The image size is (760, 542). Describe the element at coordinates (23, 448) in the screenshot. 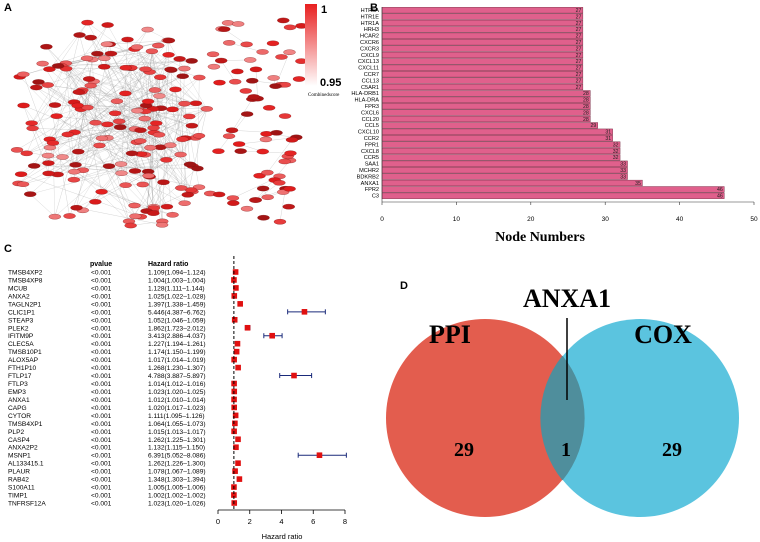

I see `forest-gene-anxa2p2: ANXA2P2` at that location.